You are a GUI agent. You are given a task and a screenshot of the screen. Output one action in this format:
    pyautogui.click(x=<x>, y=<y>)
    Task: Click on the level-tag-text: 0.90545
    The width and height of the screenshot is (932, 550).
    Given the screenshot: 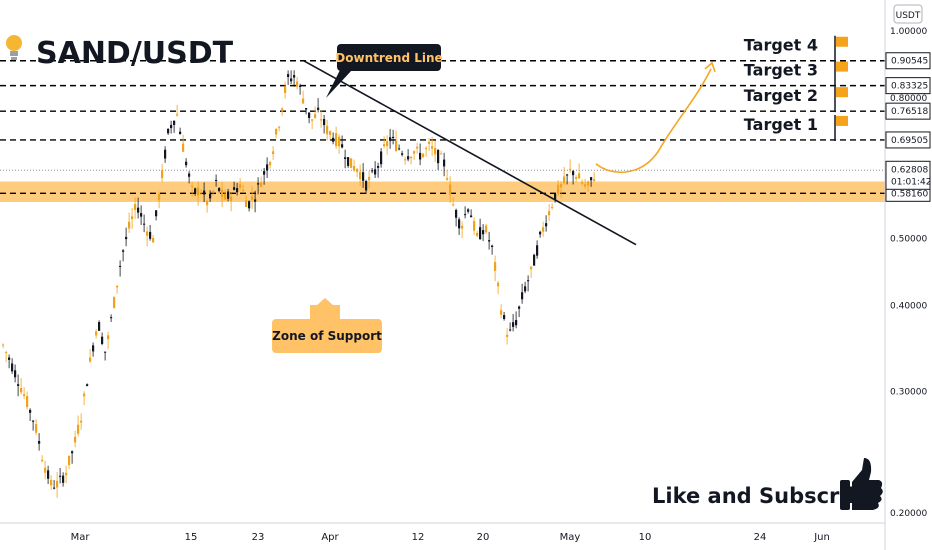 What is the action you would take?
    pyautogui.click(x=909, y=62)
    